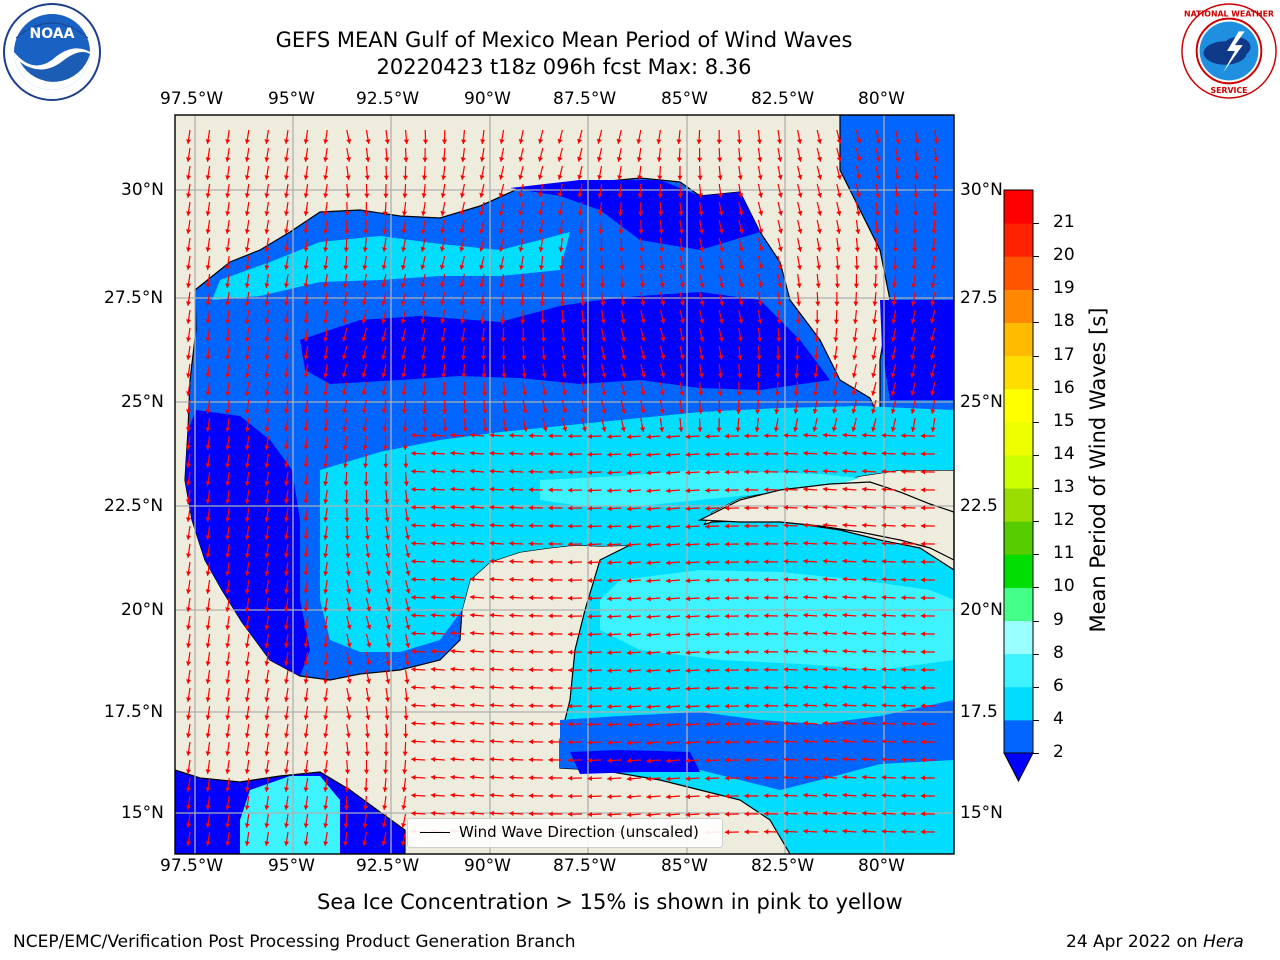  What do you see at coordinates (1064, 255) in the screenshot?
I see `colorbar-tick-label: 20` at bounding box center [1064, 255].